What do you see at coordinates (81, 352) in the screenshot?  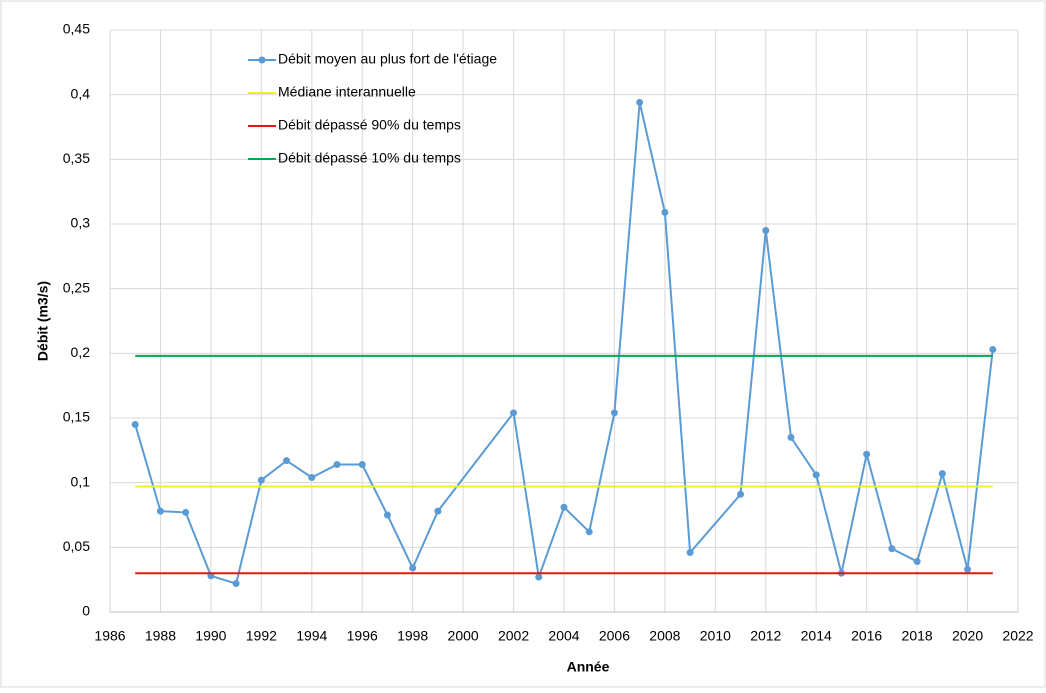 I see `y-tick-label: 0,2` at bounding box center [81, 352].